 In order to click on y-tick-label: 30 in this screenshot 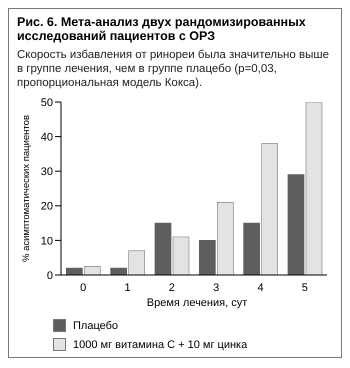, I will do `click(46, 172)`.